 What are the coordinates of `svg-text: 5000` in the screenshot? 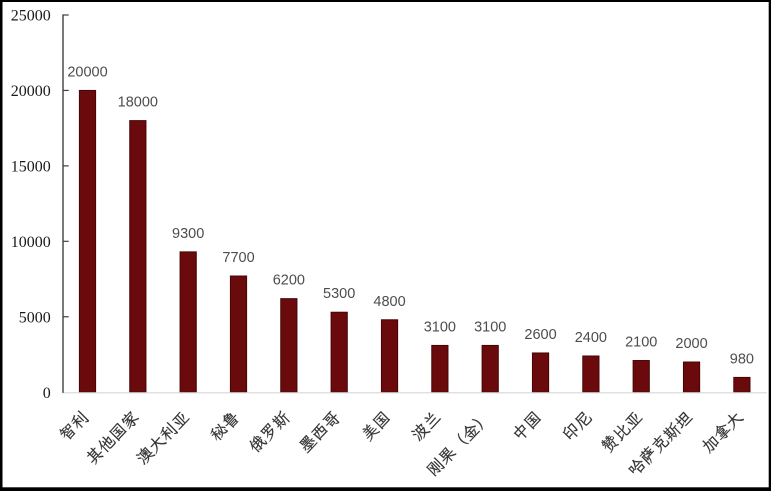 It's located at (35, 317).